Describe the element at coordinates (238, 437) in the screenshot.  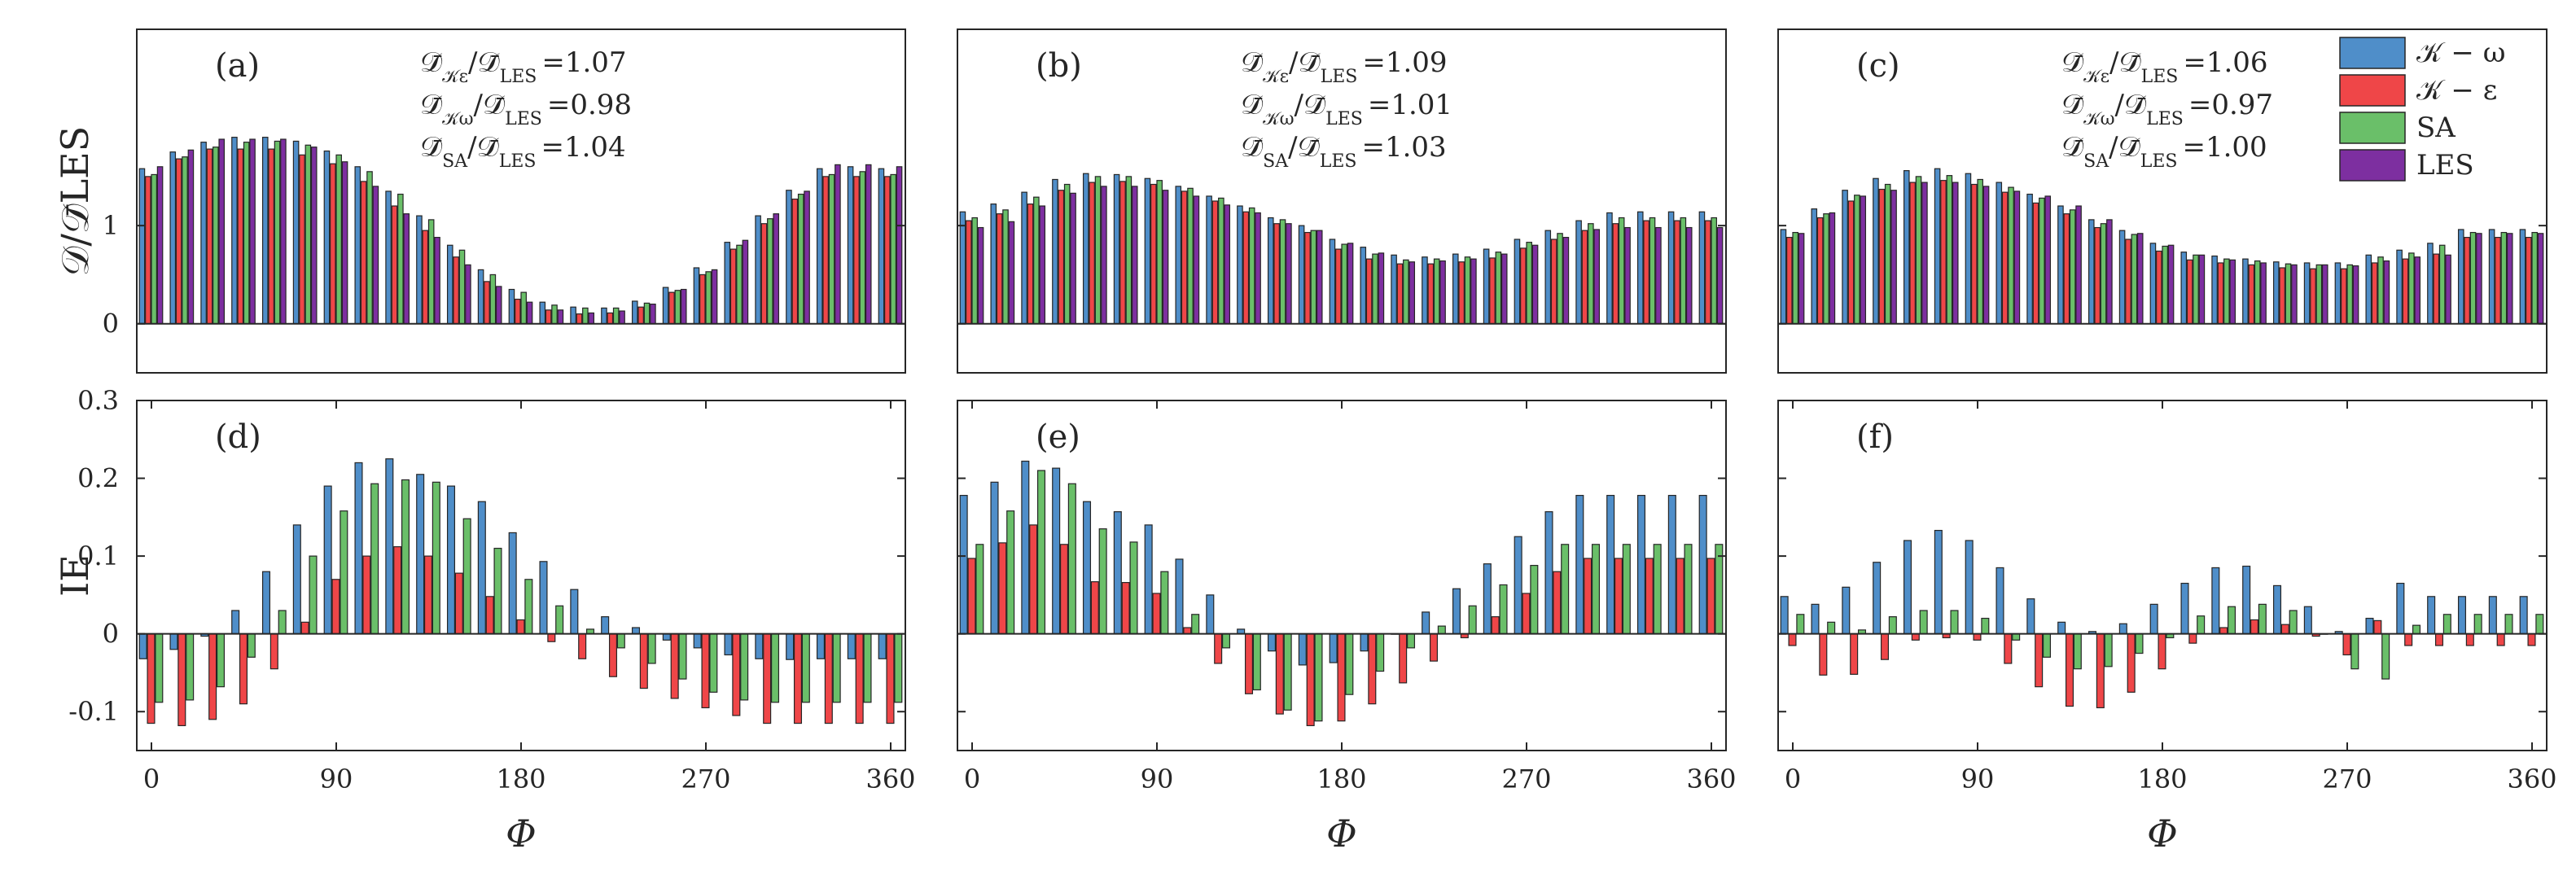
I see `panel-label: (d)` at that location.